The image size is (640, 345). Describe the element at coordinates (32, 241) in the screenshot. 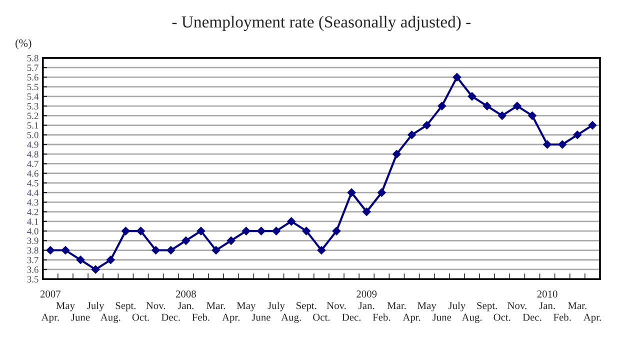

I see `y-tick-label: 3.9` at that location.